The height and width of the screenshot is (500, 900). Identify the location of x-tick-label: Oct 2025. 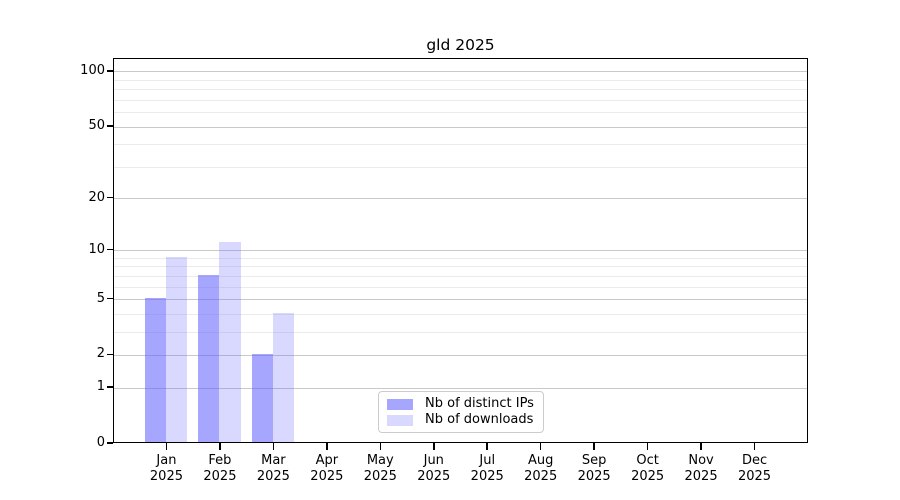
(648, 468).